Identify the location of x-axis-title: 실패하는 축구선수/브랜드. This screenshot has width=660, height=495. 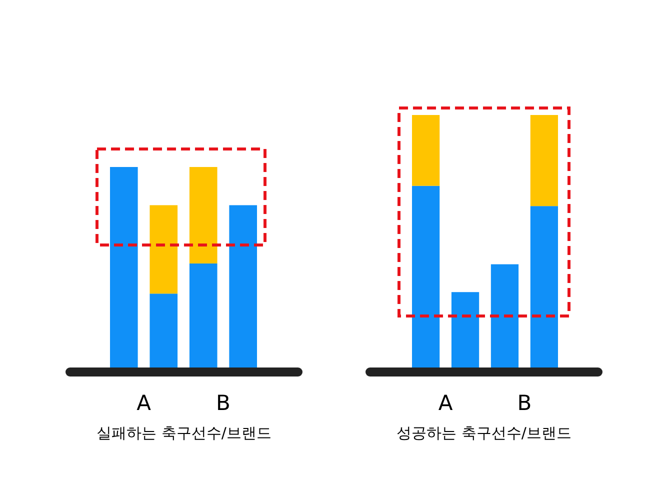
(184, 433).